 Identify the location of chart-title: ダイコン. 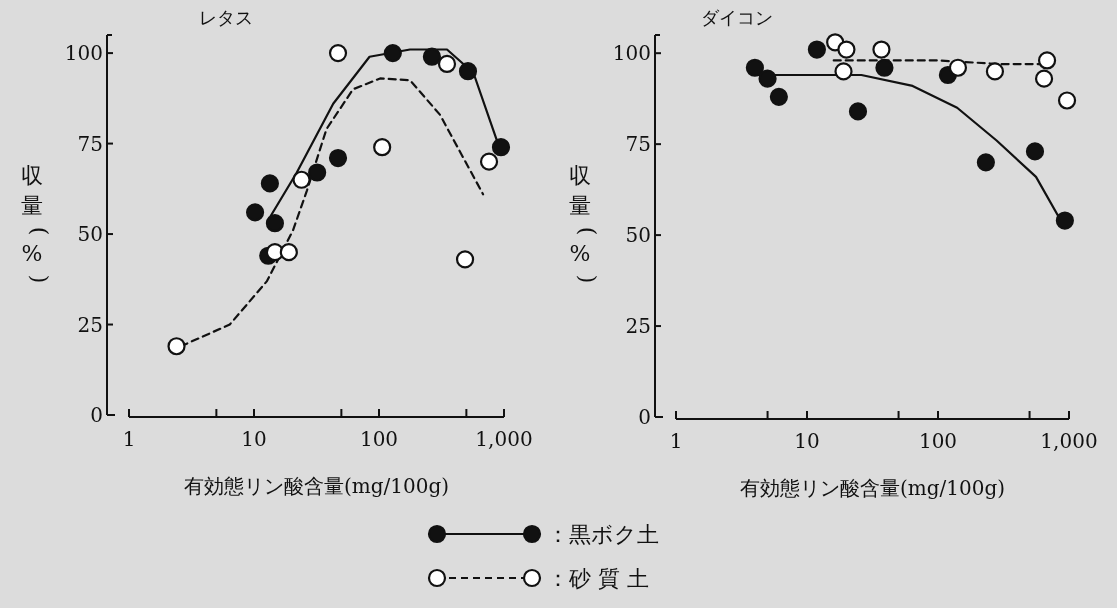
(737, 17).